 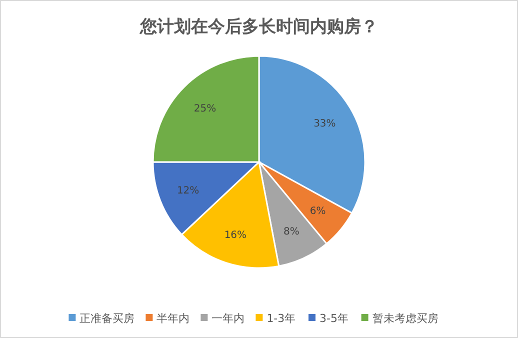 I want to click on data-label: 33%, so click(x=325, y=124).